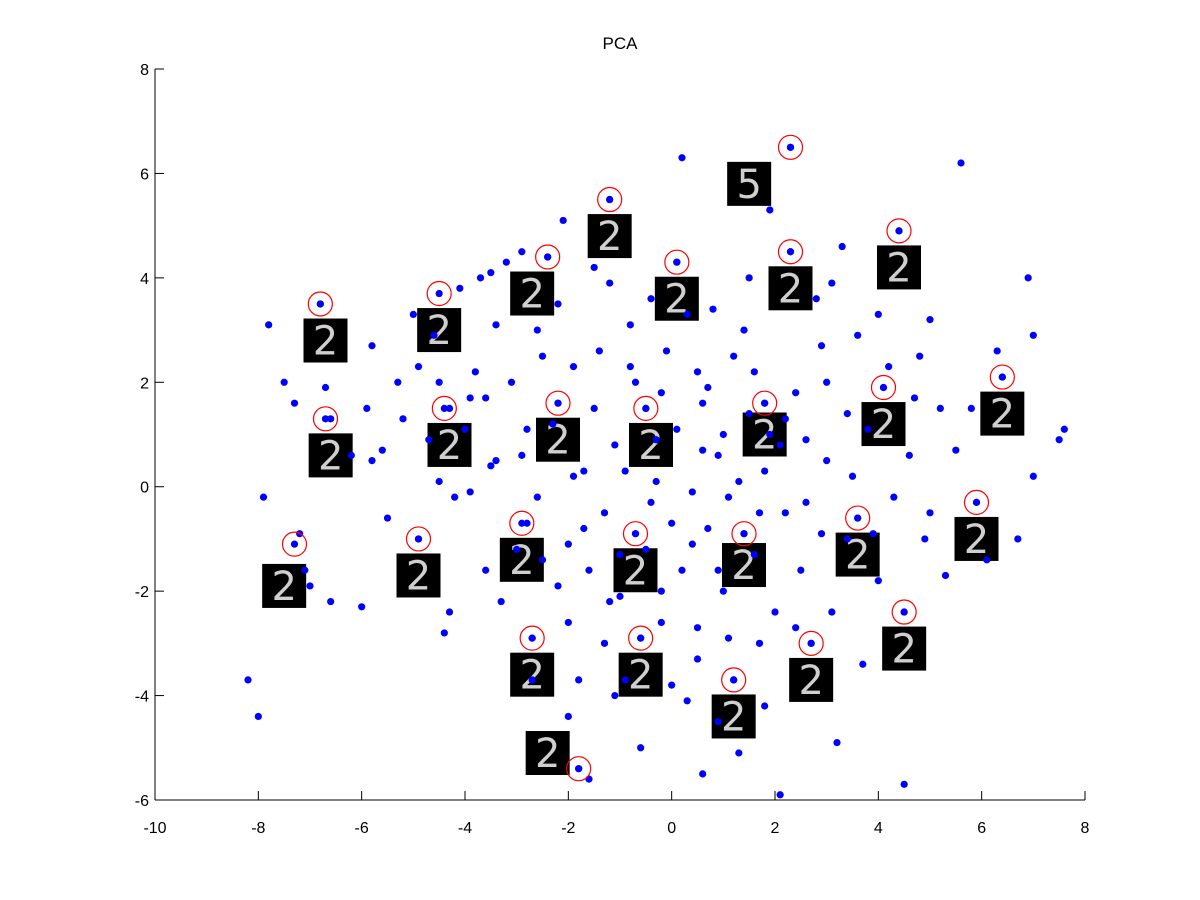 This screenshot has height=900, width=1200. Describe the element at coordinates (144, 174) in the screenshot. I see `y-tick-label: 6` at that location.